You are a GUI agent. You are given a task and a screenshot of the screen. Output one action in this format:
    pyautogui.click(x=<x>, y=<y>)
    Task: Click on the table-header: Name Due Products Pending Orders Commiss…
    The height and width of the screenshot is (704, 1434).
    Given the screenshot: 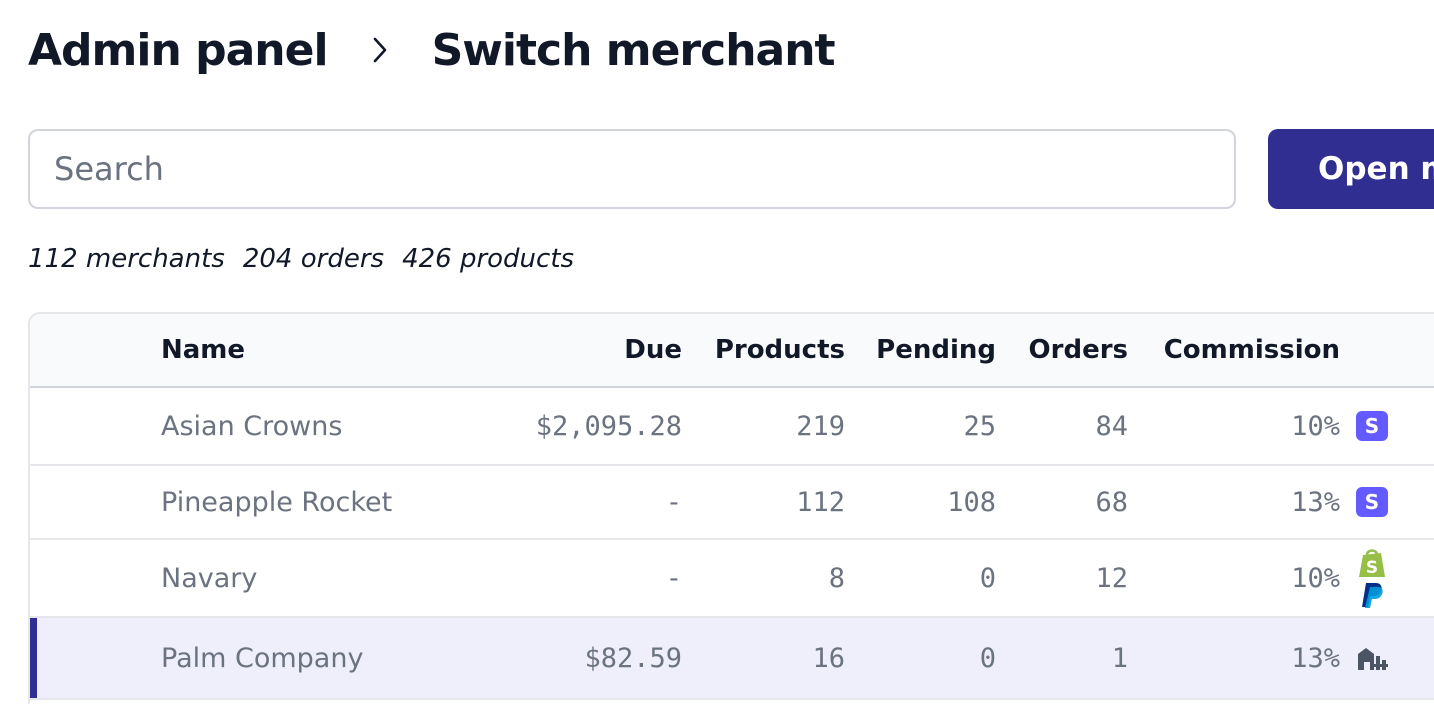 What is the action you would take?
    pyautogui.click(x=732, y=351)
    